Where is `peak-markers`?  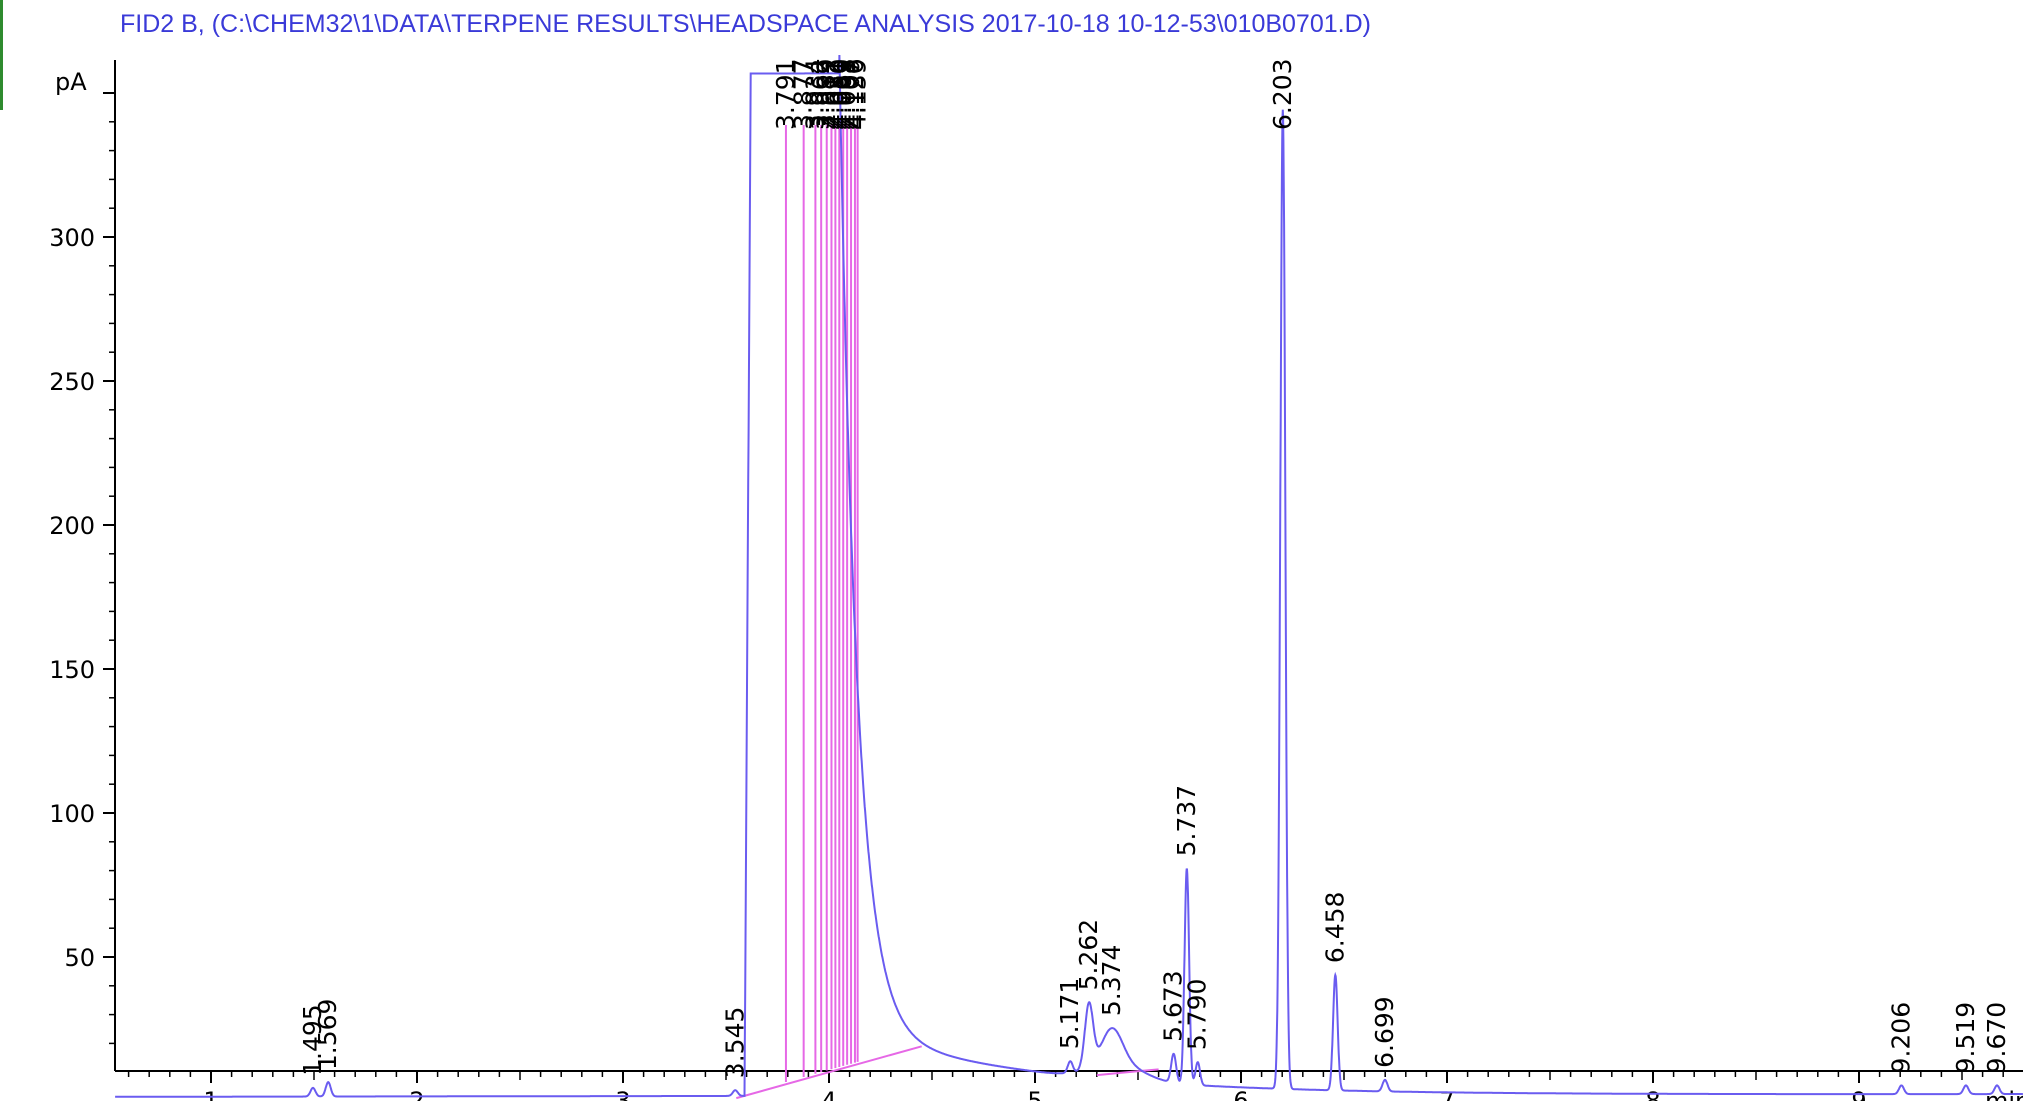 peak-markers is located at coordinates (821, 603).